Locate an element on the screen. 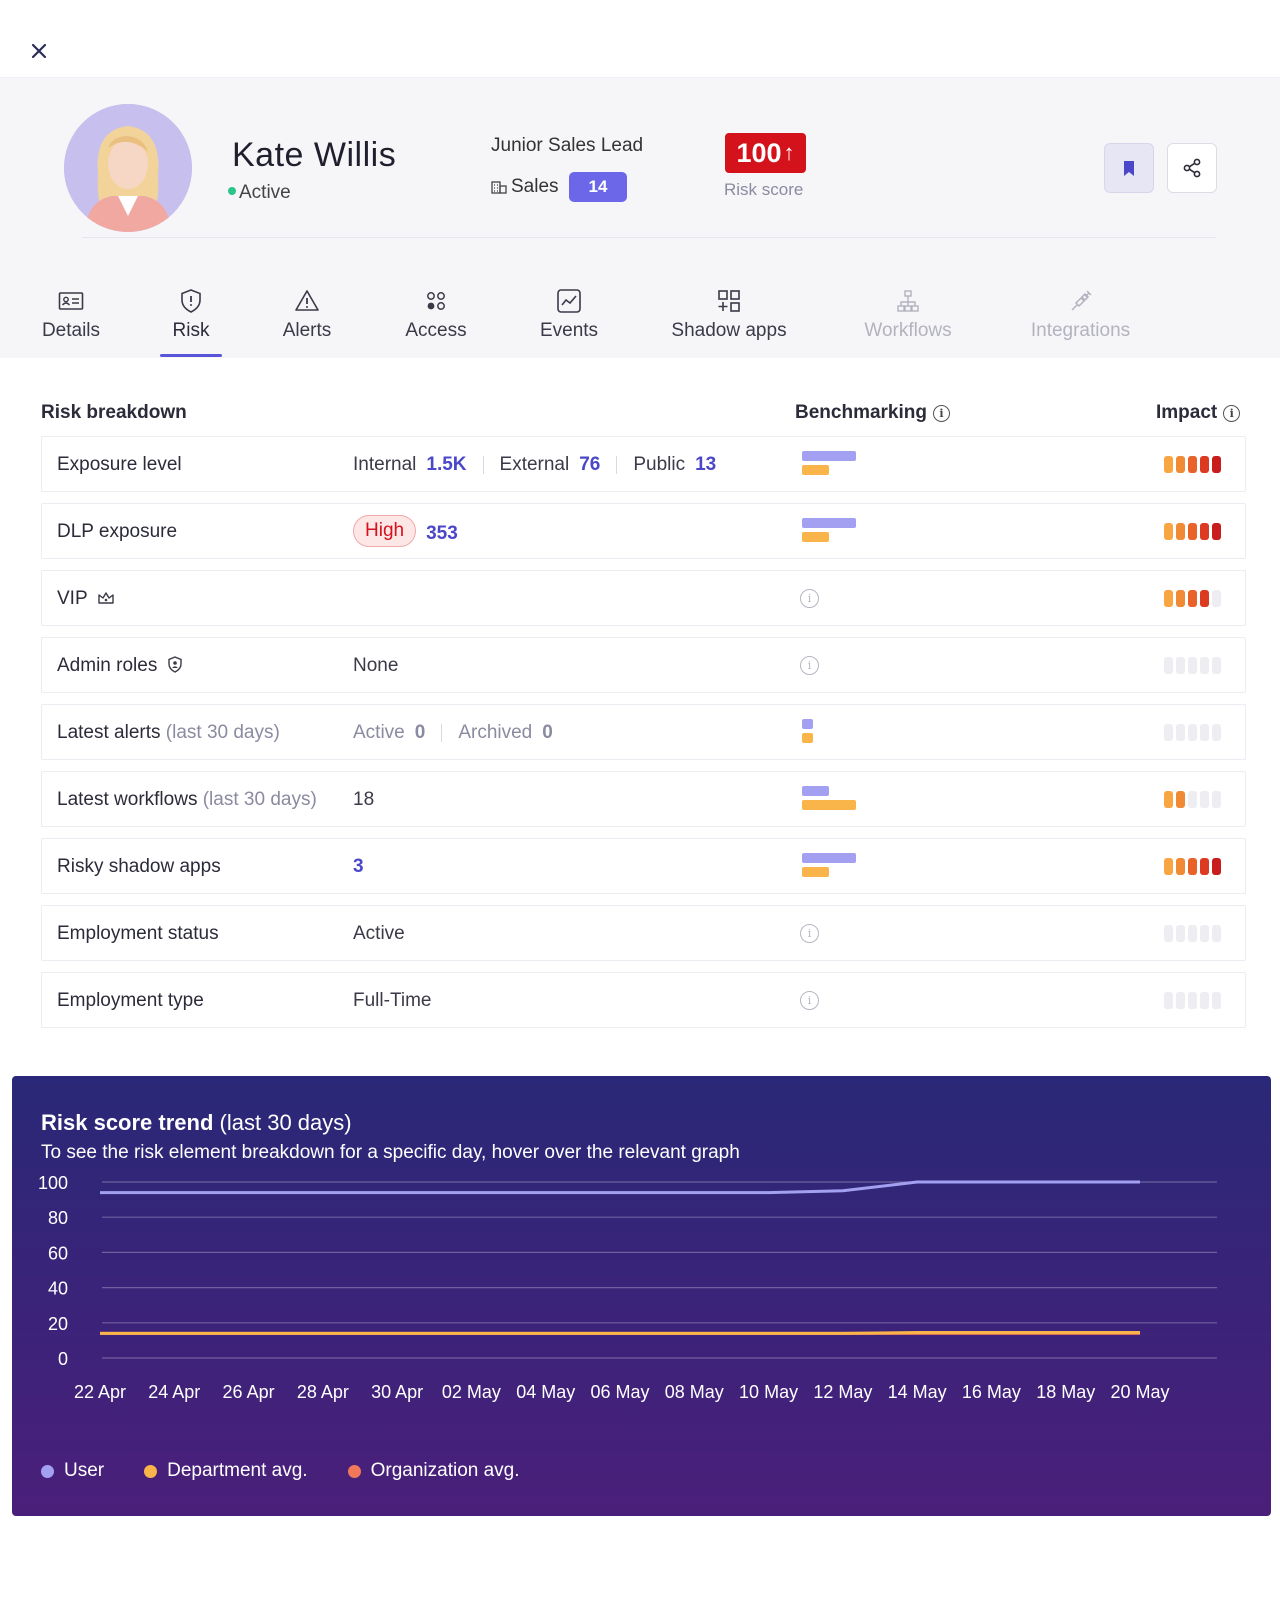 The height and width of the screenshot is (1600, 1280). tab-shadow-apps: Shadow apps is located at coordinates (729, 323).